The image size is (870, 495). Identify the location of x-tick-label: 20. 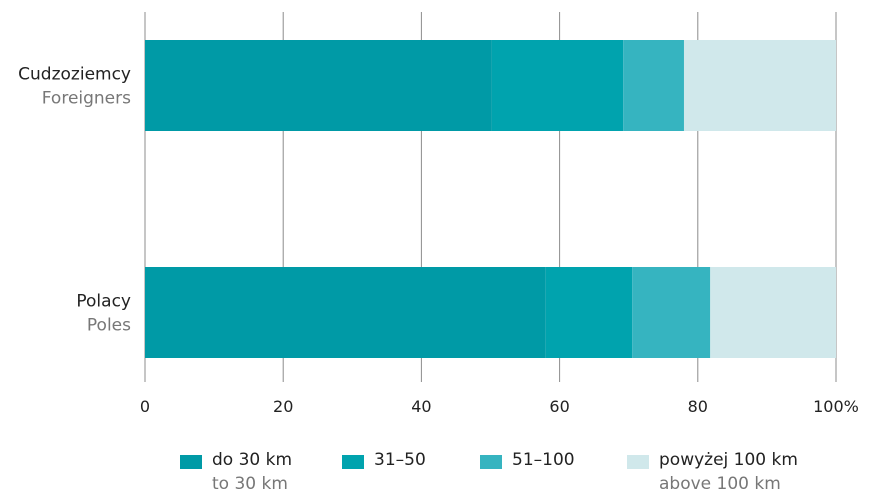
(283, 406).